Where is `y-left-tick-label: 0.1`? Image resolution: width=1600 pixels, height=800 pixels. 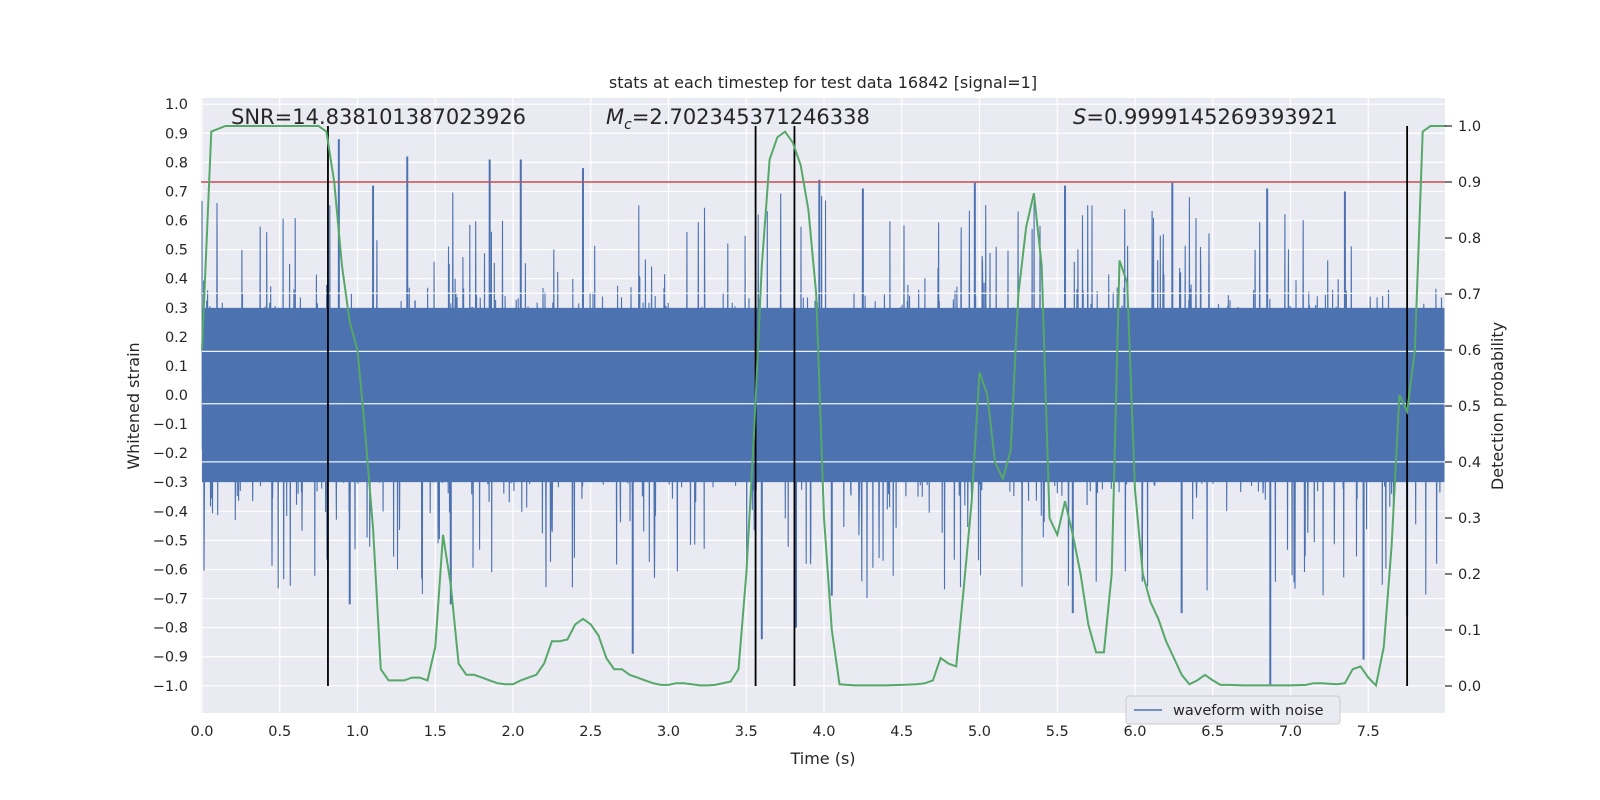 y-left-tick-label: 0.1 is located at coordinates (176, 367).